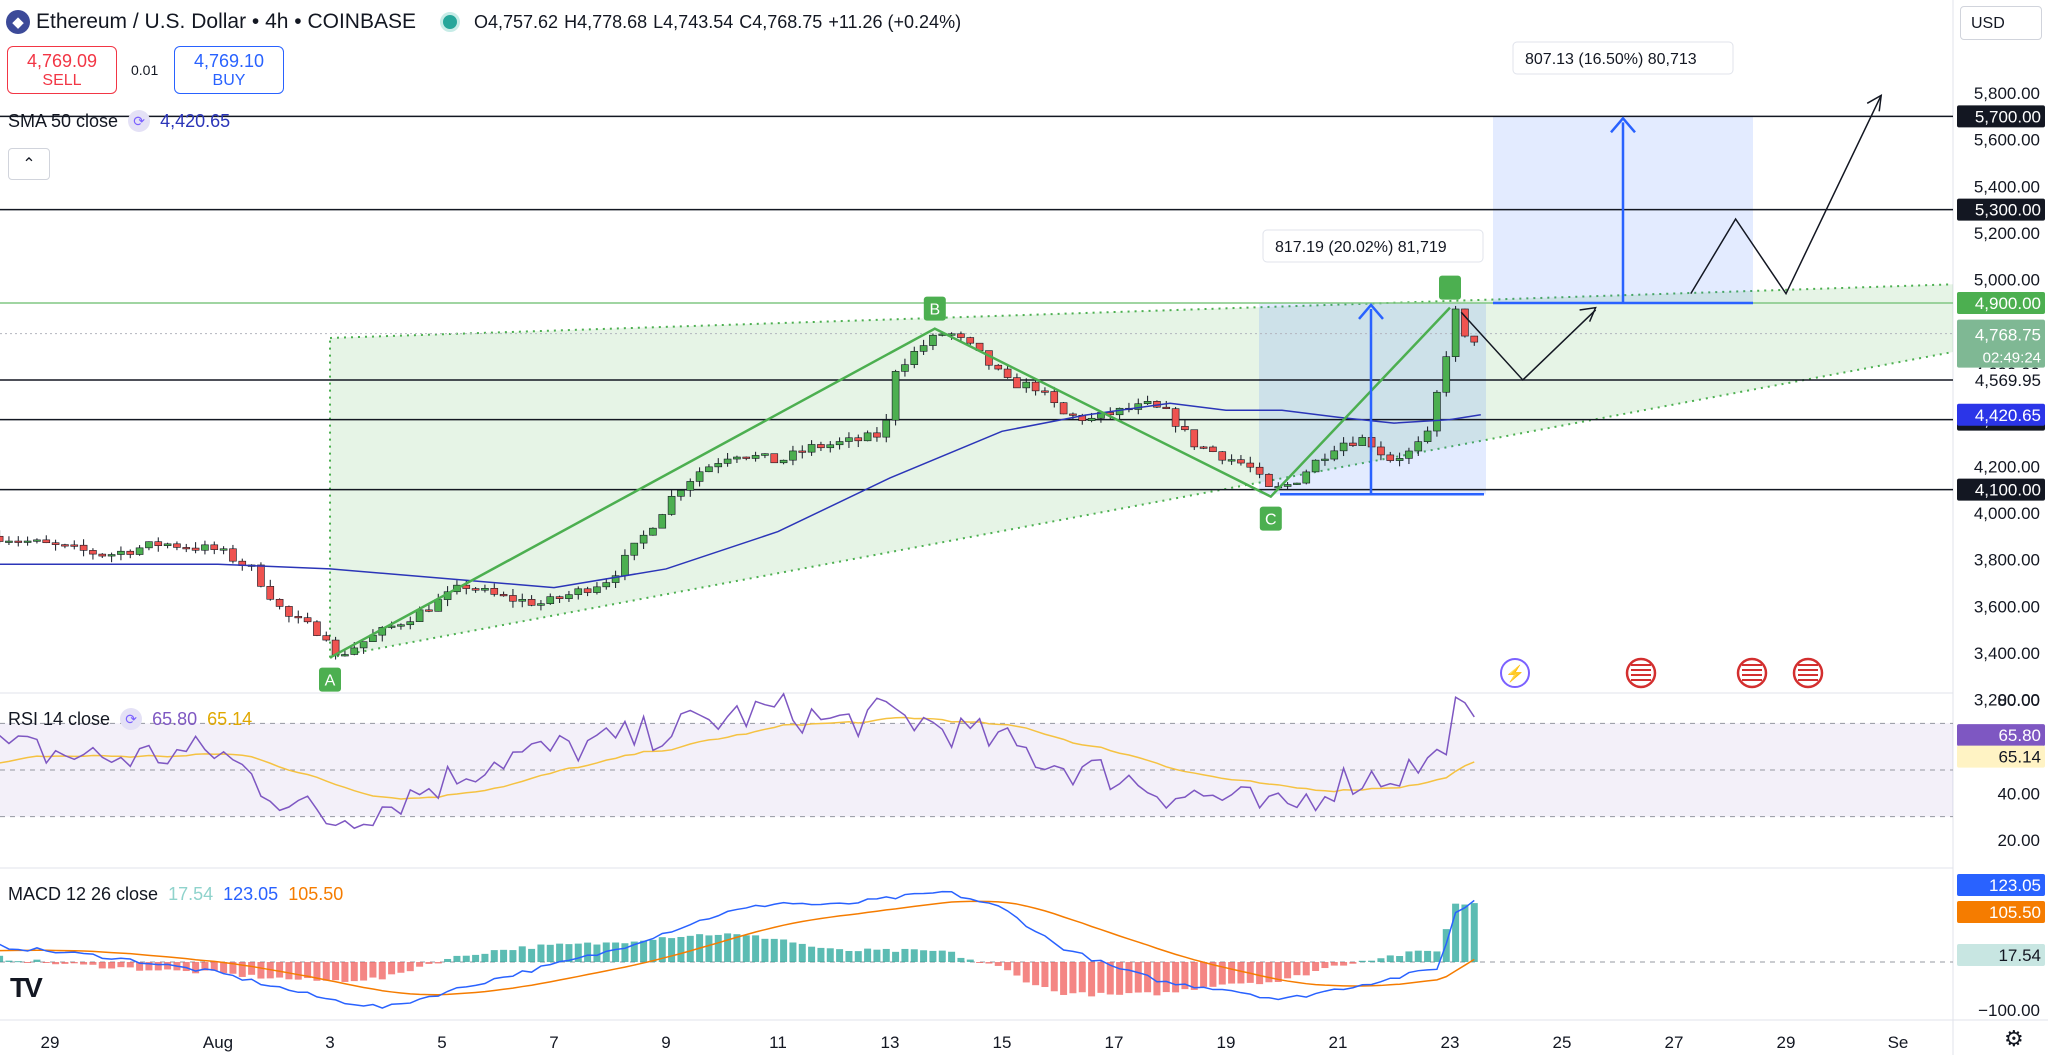 The width and height of the screenshot is (2048, 1055). What do you see at coordinates (2007, 466) in the screenshot?
I see `price-tick-label: 4,200.00` at bounding box center [2007, 466].